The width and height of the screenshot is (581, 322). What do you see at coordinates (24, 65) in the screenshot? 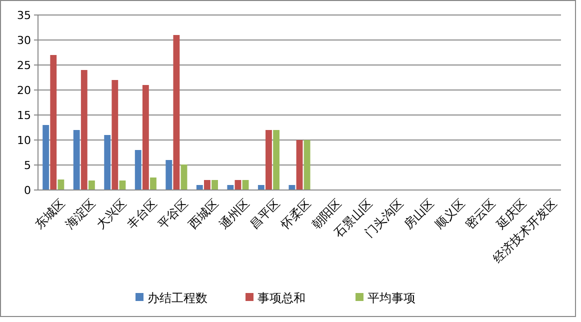
I see `y-tick-label: 25` at bounding box center [24, 65].